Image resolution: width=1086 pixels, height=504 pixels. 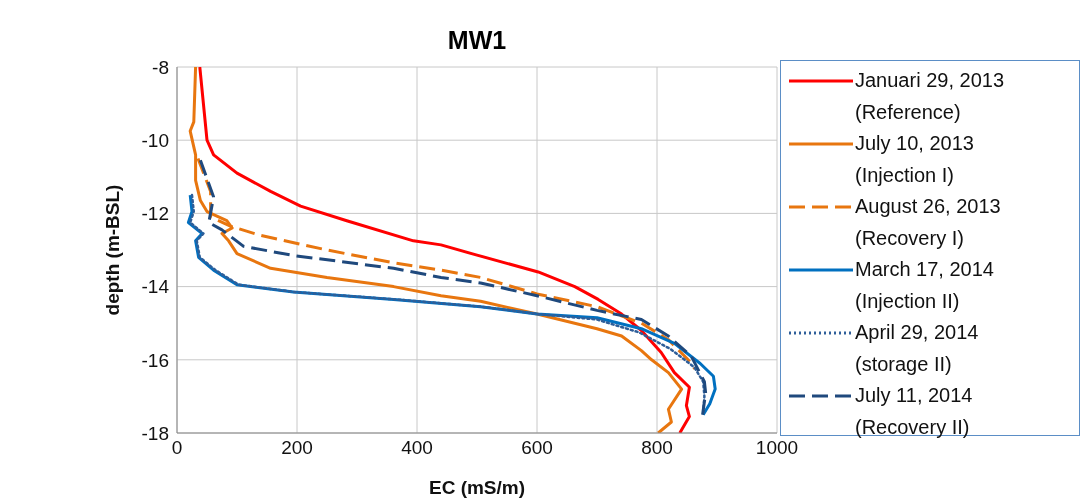 What do you see at coordinates (177, 448) in the screenshot?
I see `x-tick-label: 0` at bounding box center [177, 448].